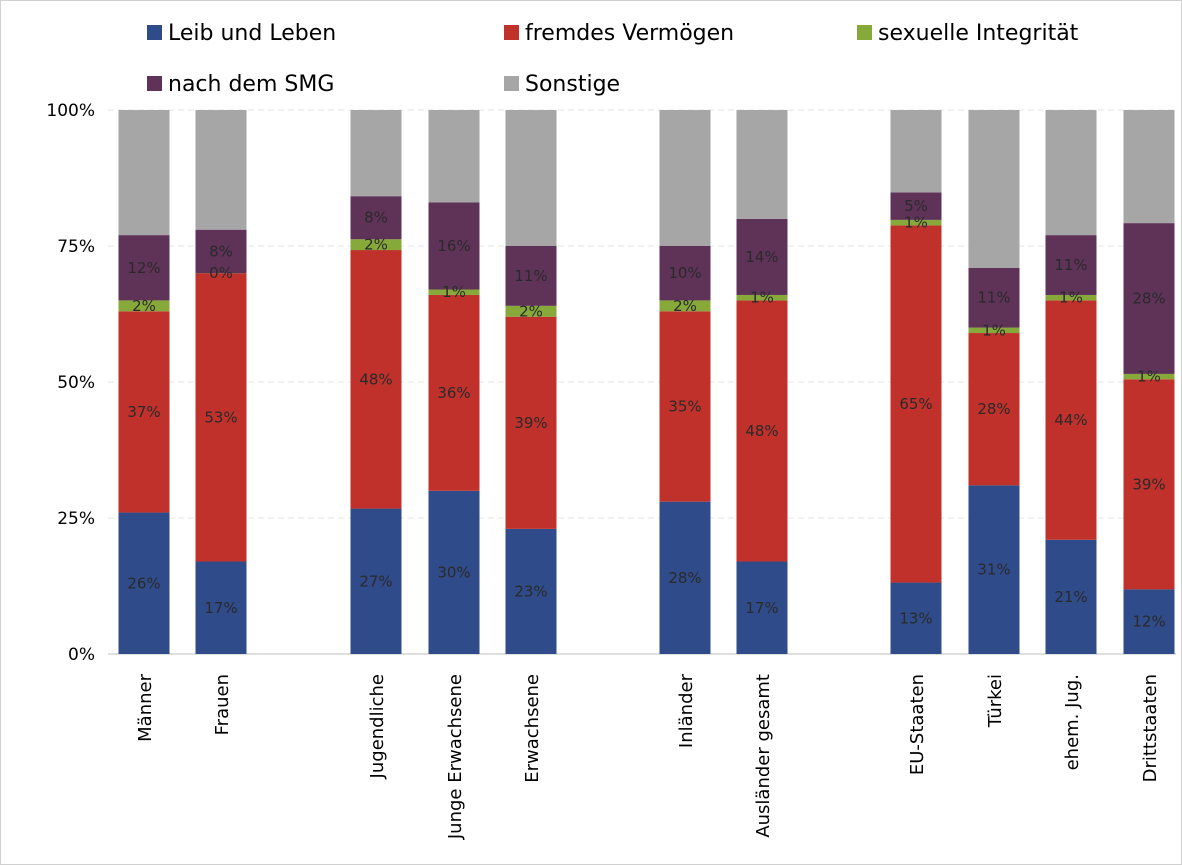 Image resolution: width=1182 pixels, height=865 pixels. I want to click on x-tick-label: ehem. Jug., so click(1072, 722).